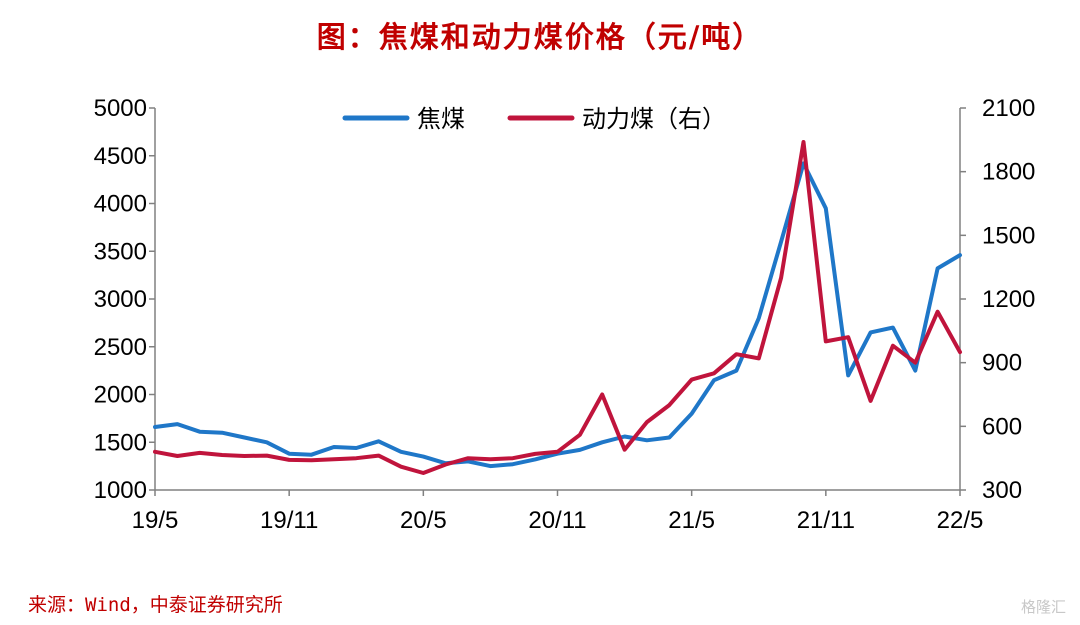 This screenshot has height=625, width=1080. What do you see at coordinates (1008, 108) in the screenshot?
I see `y-right-tick-label: 2100` at bounding box center [1008, 108].